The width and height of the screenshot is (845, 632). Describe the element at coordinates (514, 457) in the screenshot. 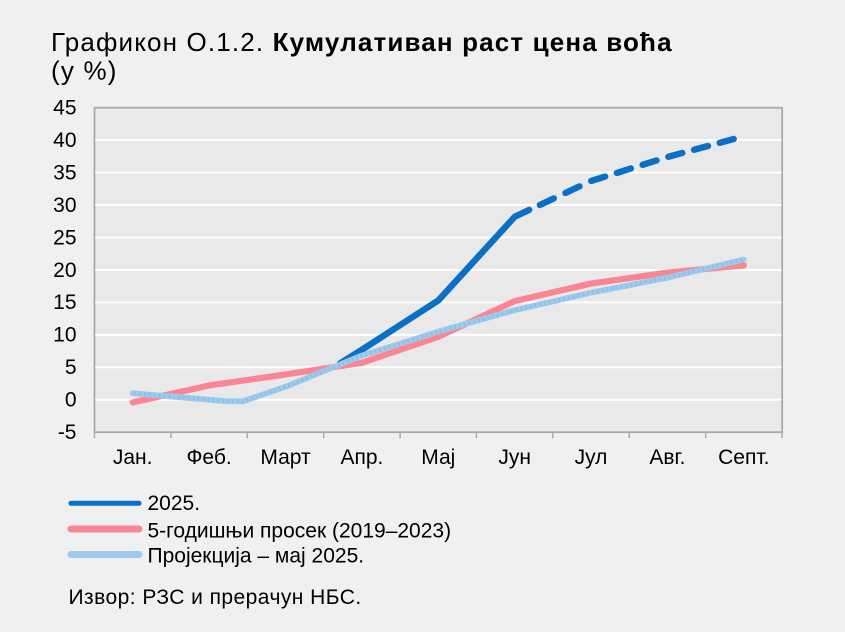

I see `svg-text: Јун` at that location.